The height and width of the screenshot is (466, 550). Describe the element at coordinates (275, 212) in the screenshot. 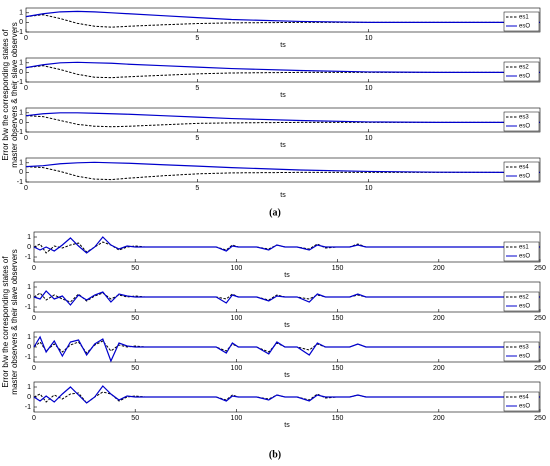

I see `panel-label: (a)` at that location.